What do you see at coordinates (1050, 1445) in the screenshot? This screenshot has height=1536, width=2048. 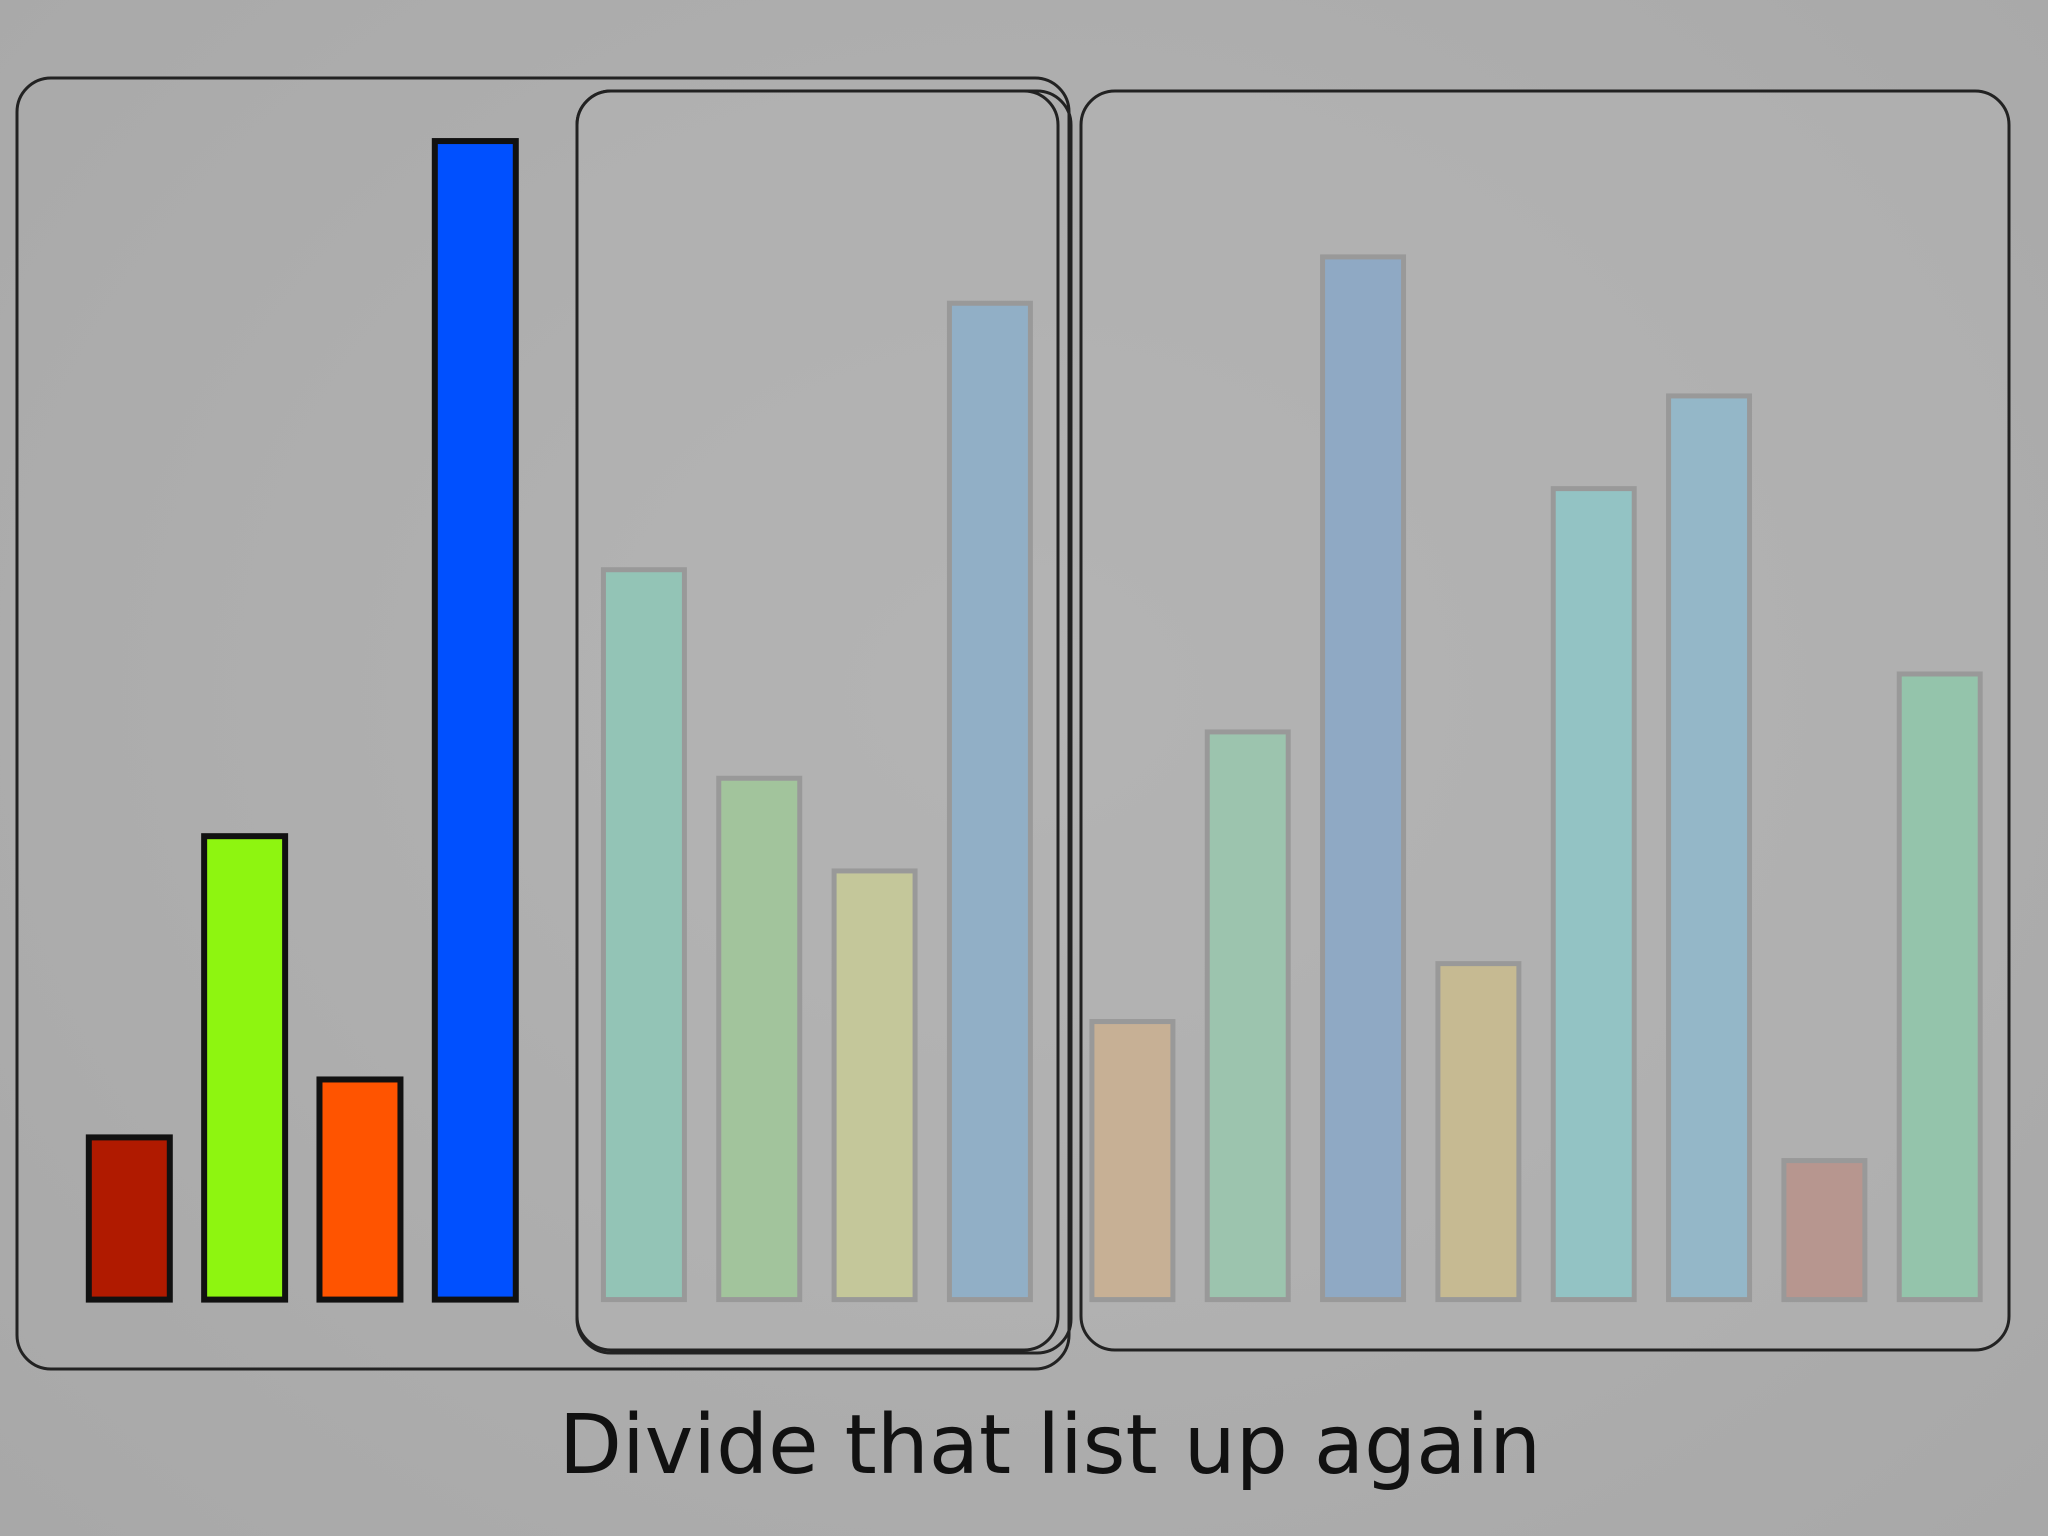 I see `caption: Divide that list up again` at bounding box center [1050, 1445].